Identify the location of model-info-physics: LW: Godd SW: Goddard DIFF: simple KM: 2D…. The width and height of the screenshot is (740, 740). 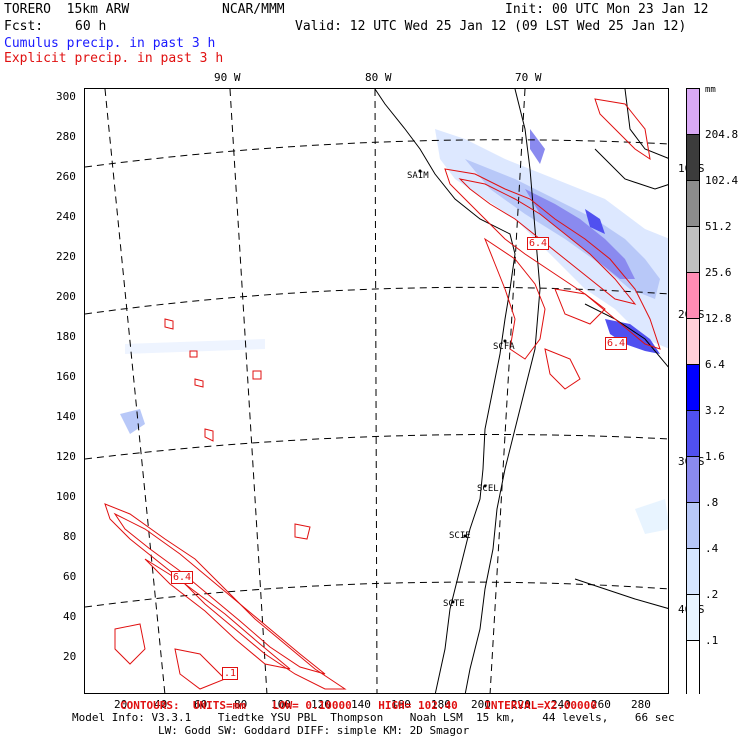
(314, 730).